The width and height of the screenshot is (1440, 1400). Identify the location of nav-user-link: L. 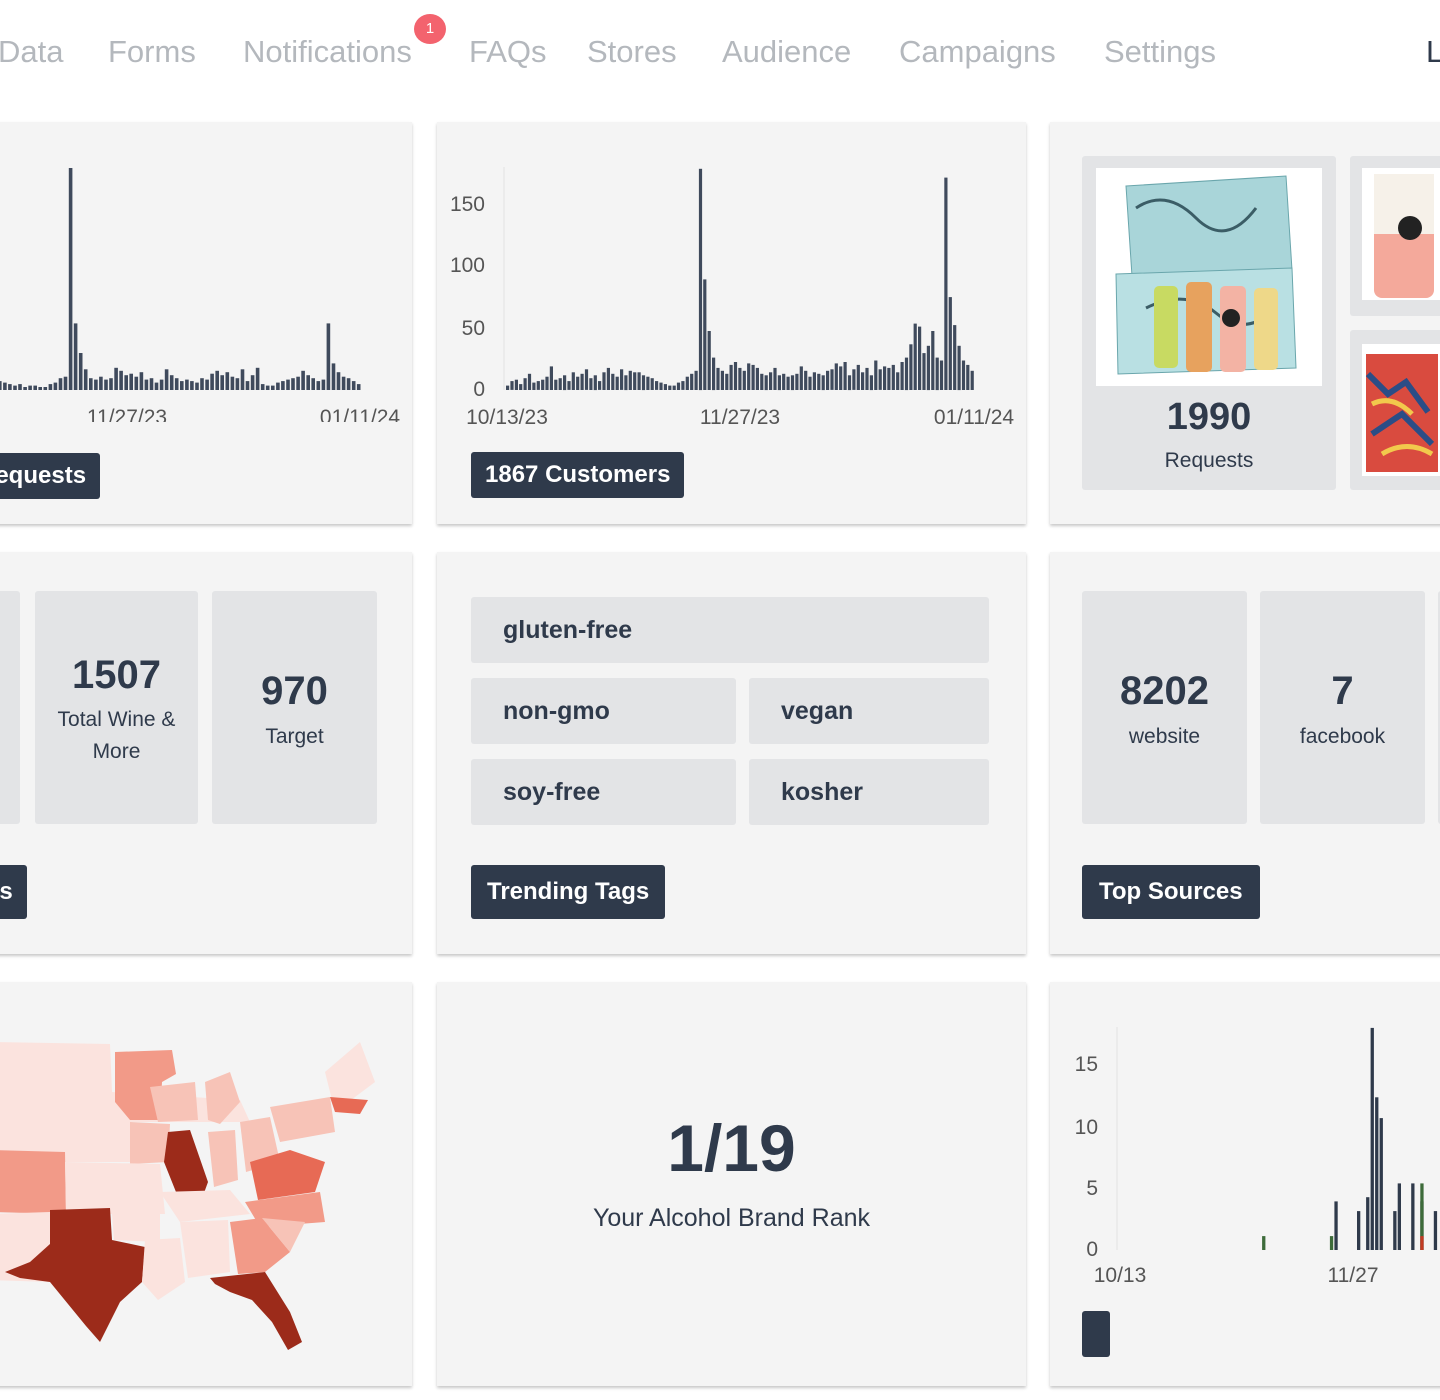
(1433, 51).